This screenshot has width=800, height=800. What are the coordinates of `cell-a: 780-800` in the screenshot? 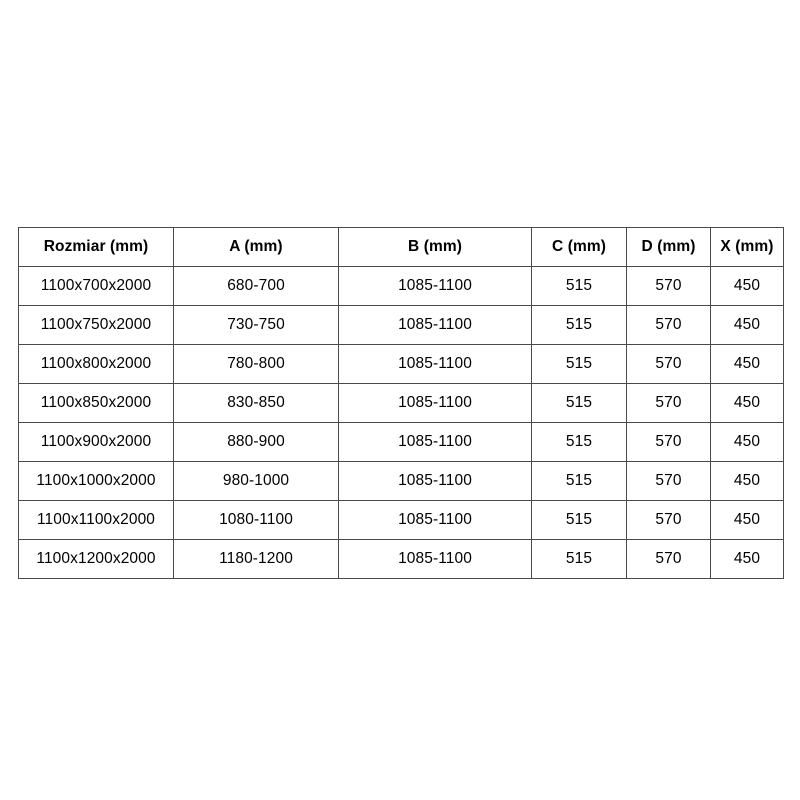 It's located at (256, 364).